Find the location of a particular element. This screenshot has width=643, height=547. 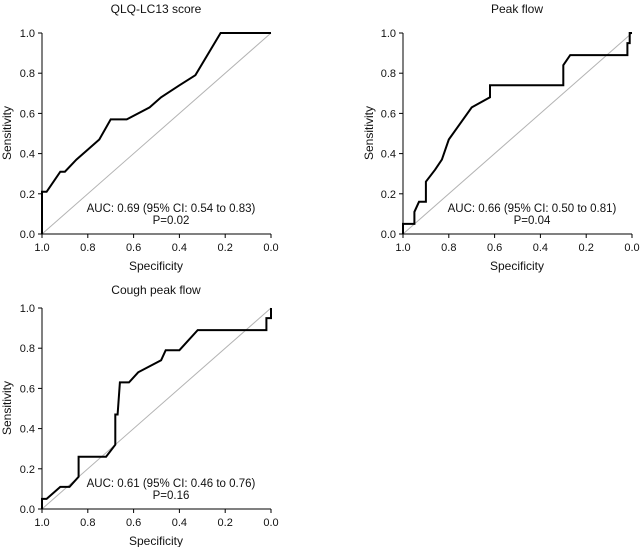

chart-title: Cough peak flow is located at coordinates (156, 290).